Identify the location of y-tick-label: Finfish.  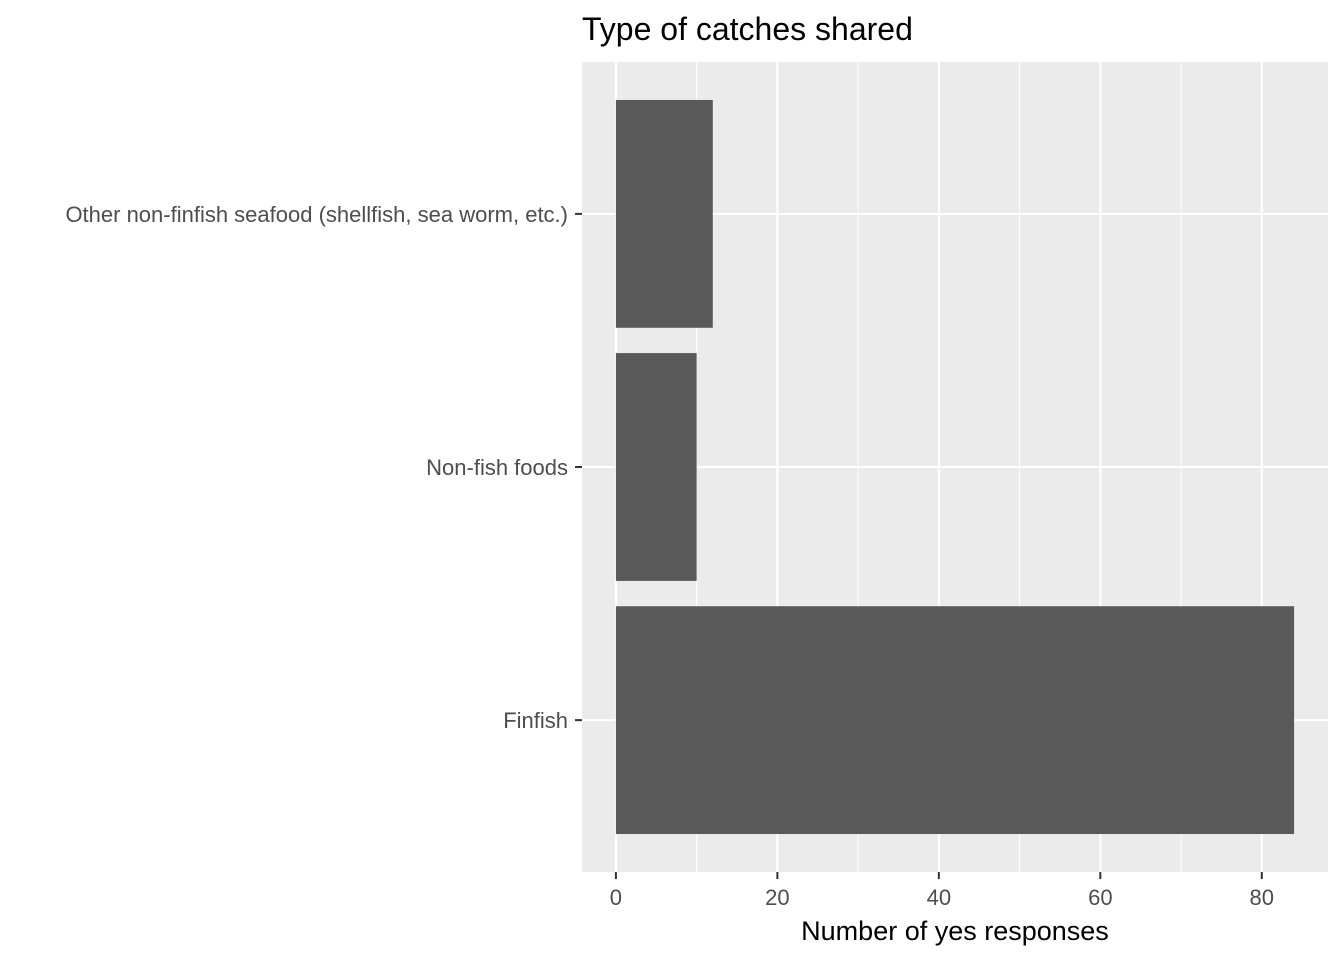
(535, 720).